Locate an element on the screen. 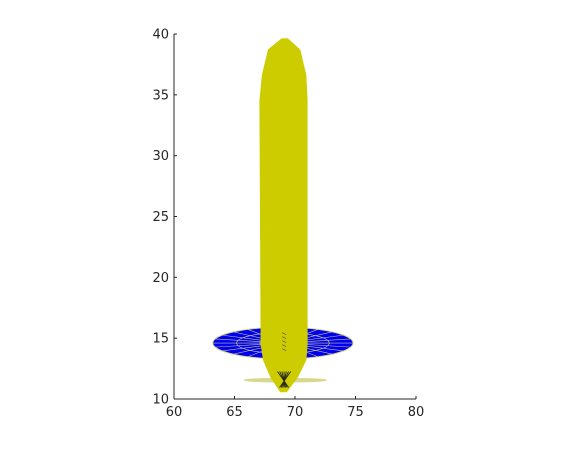  y-tick-label: 15 is located at coordinates (160, 339).